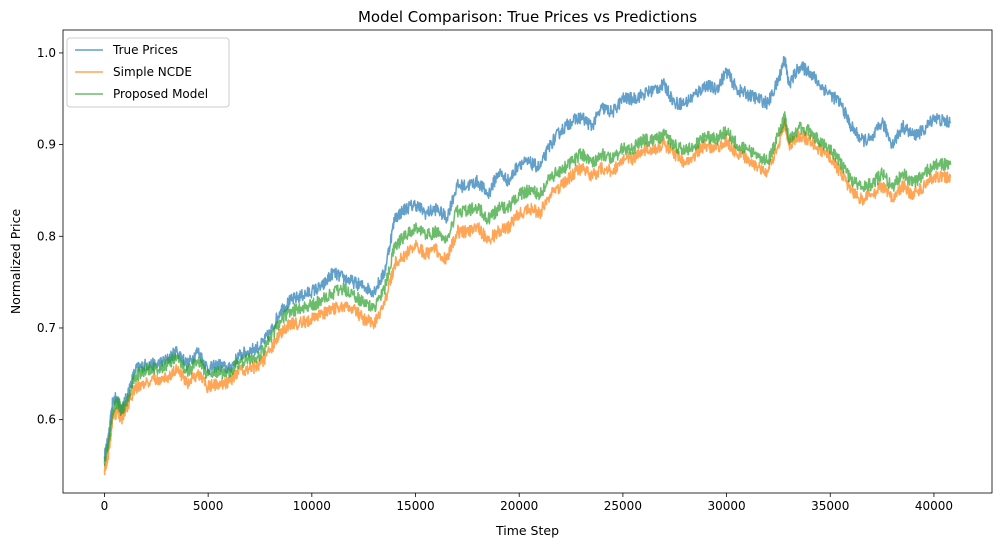 Image resolution: width=1001 pixels, height=547 pixels. I want to click on legend-label: Proposed Model, so click(160, 94).